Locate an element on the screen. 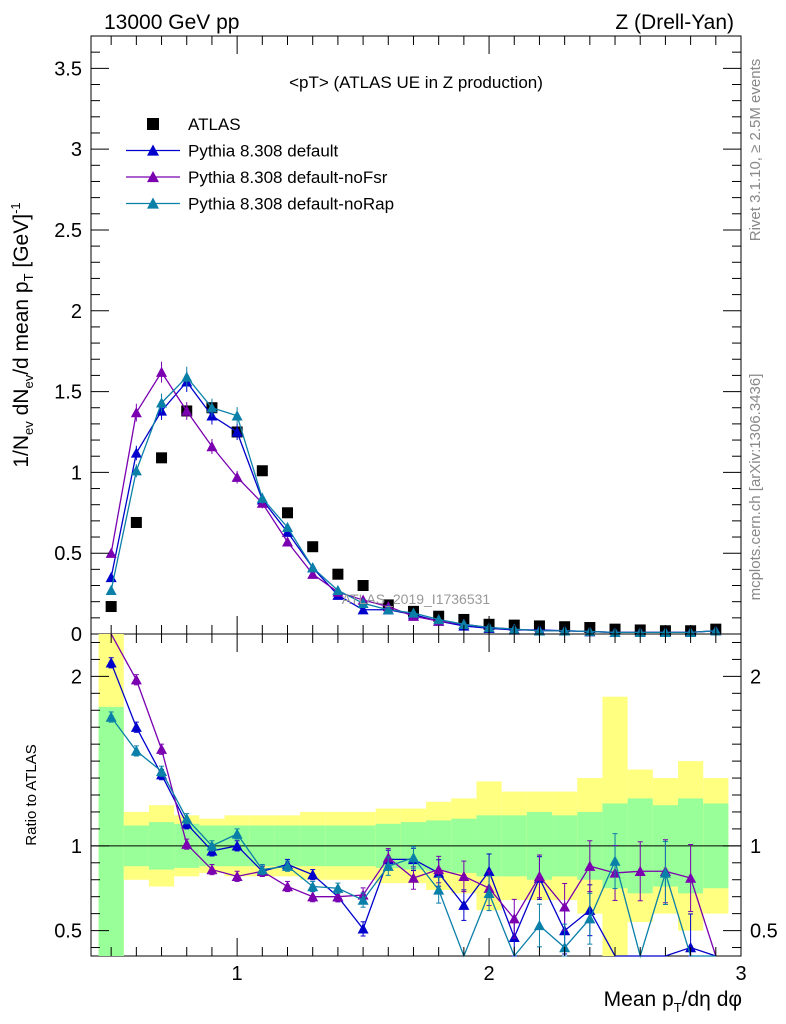 The width and height of the screenshot is (786, 1024). ratio-y-tick-label-right: 1 is located at coordinates (755, 847).